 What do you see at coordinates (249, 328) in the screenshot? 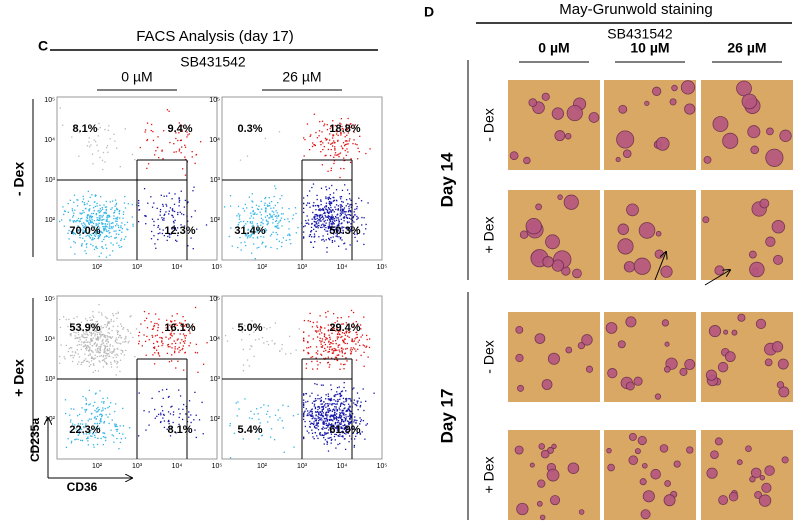
I see `quadrant-percent: 5.0%` at bounding box center [249, 328].